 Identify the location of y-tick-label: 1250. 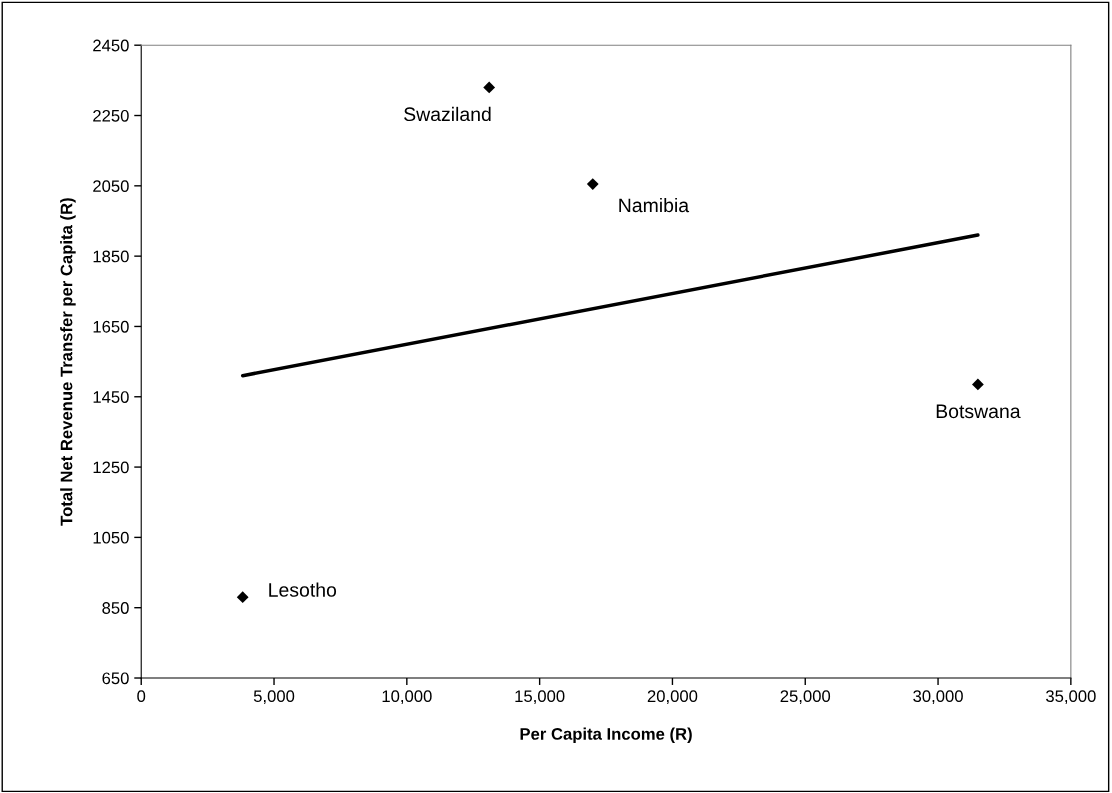
(111, 467).